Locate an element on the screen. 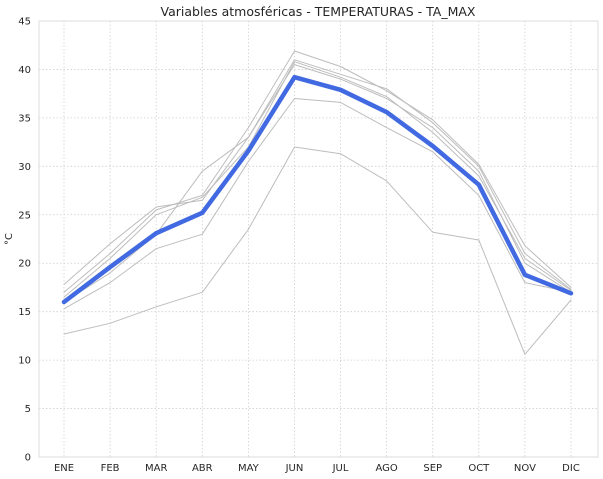 This screenshot has height=479, width=603. y-tick-label: 45 is located at coordinates (24, 22).